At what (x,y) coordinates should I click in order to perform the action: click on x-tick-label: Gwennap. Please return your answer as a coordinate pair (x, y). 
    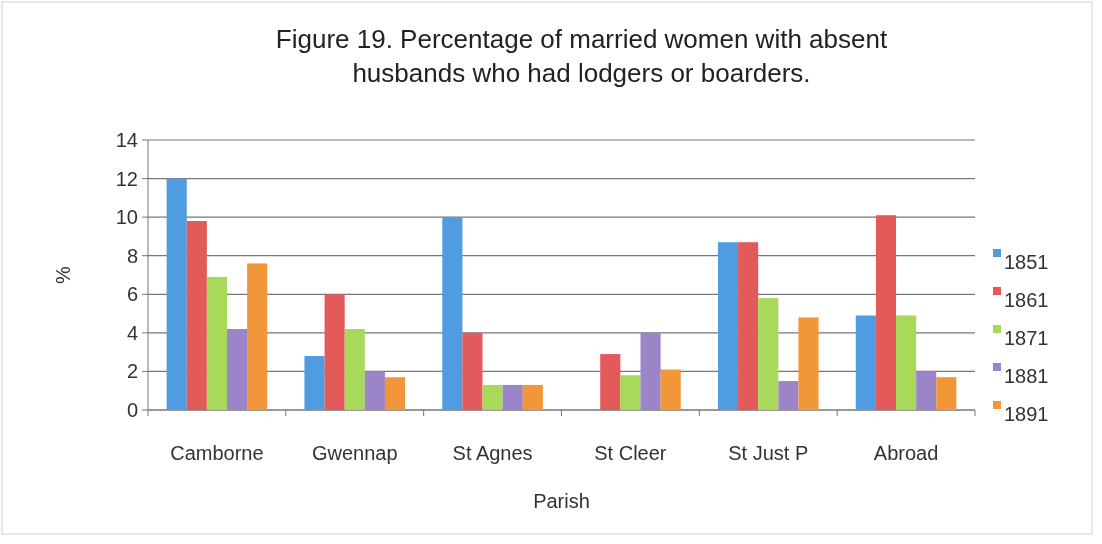
    Looking at the image, I should click on (354, 453).